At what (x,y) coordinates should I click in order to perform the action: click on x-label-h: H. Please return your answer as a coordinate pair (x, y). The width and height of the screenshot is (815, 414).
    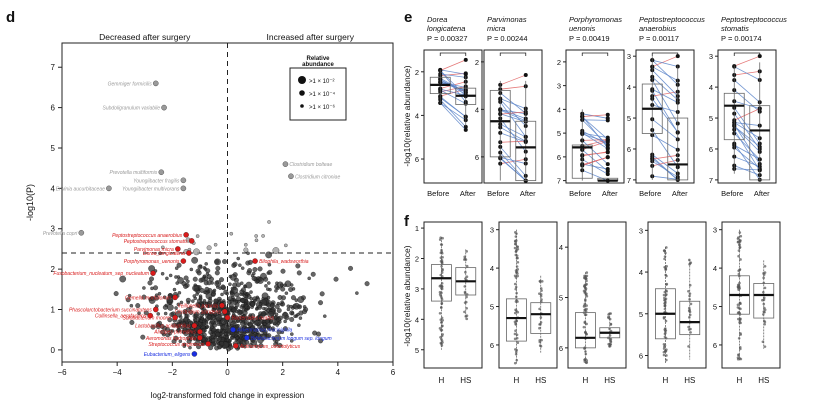
    Looking at the image, I should click on (442, 380).